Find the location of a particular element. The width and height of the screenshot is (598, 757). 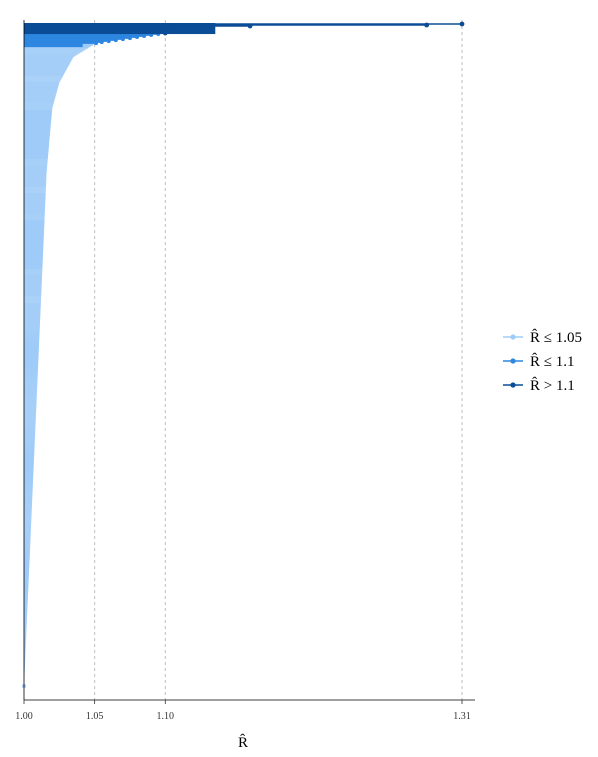

legend: R̂ ≤ 1.05 R̂ ≤ 1.1 R̂ > 1.1 is located at coordinates (542, 361).